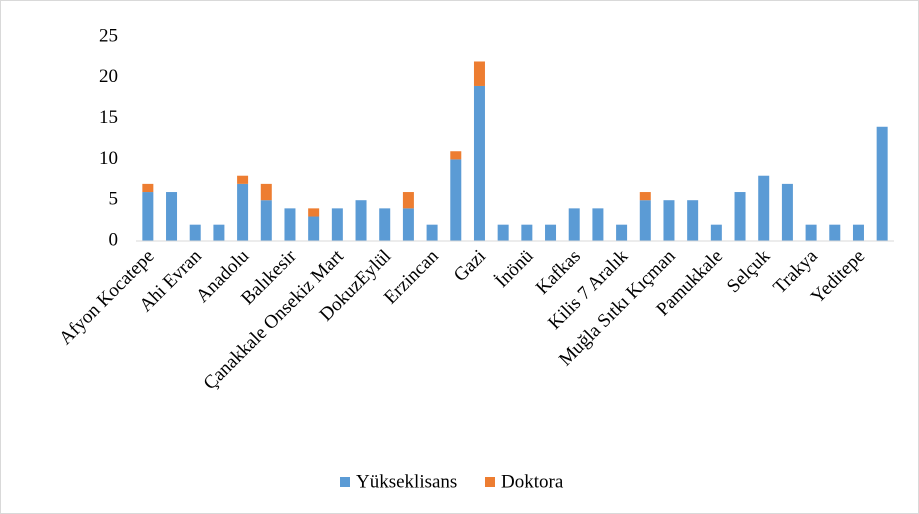 Image resolution: width=919 pixels, height=514 pixels. What do you see at coordinates (108, 117) in the screenshot?
I see `y-tick-label: 15` at bounding box center [108, 117].